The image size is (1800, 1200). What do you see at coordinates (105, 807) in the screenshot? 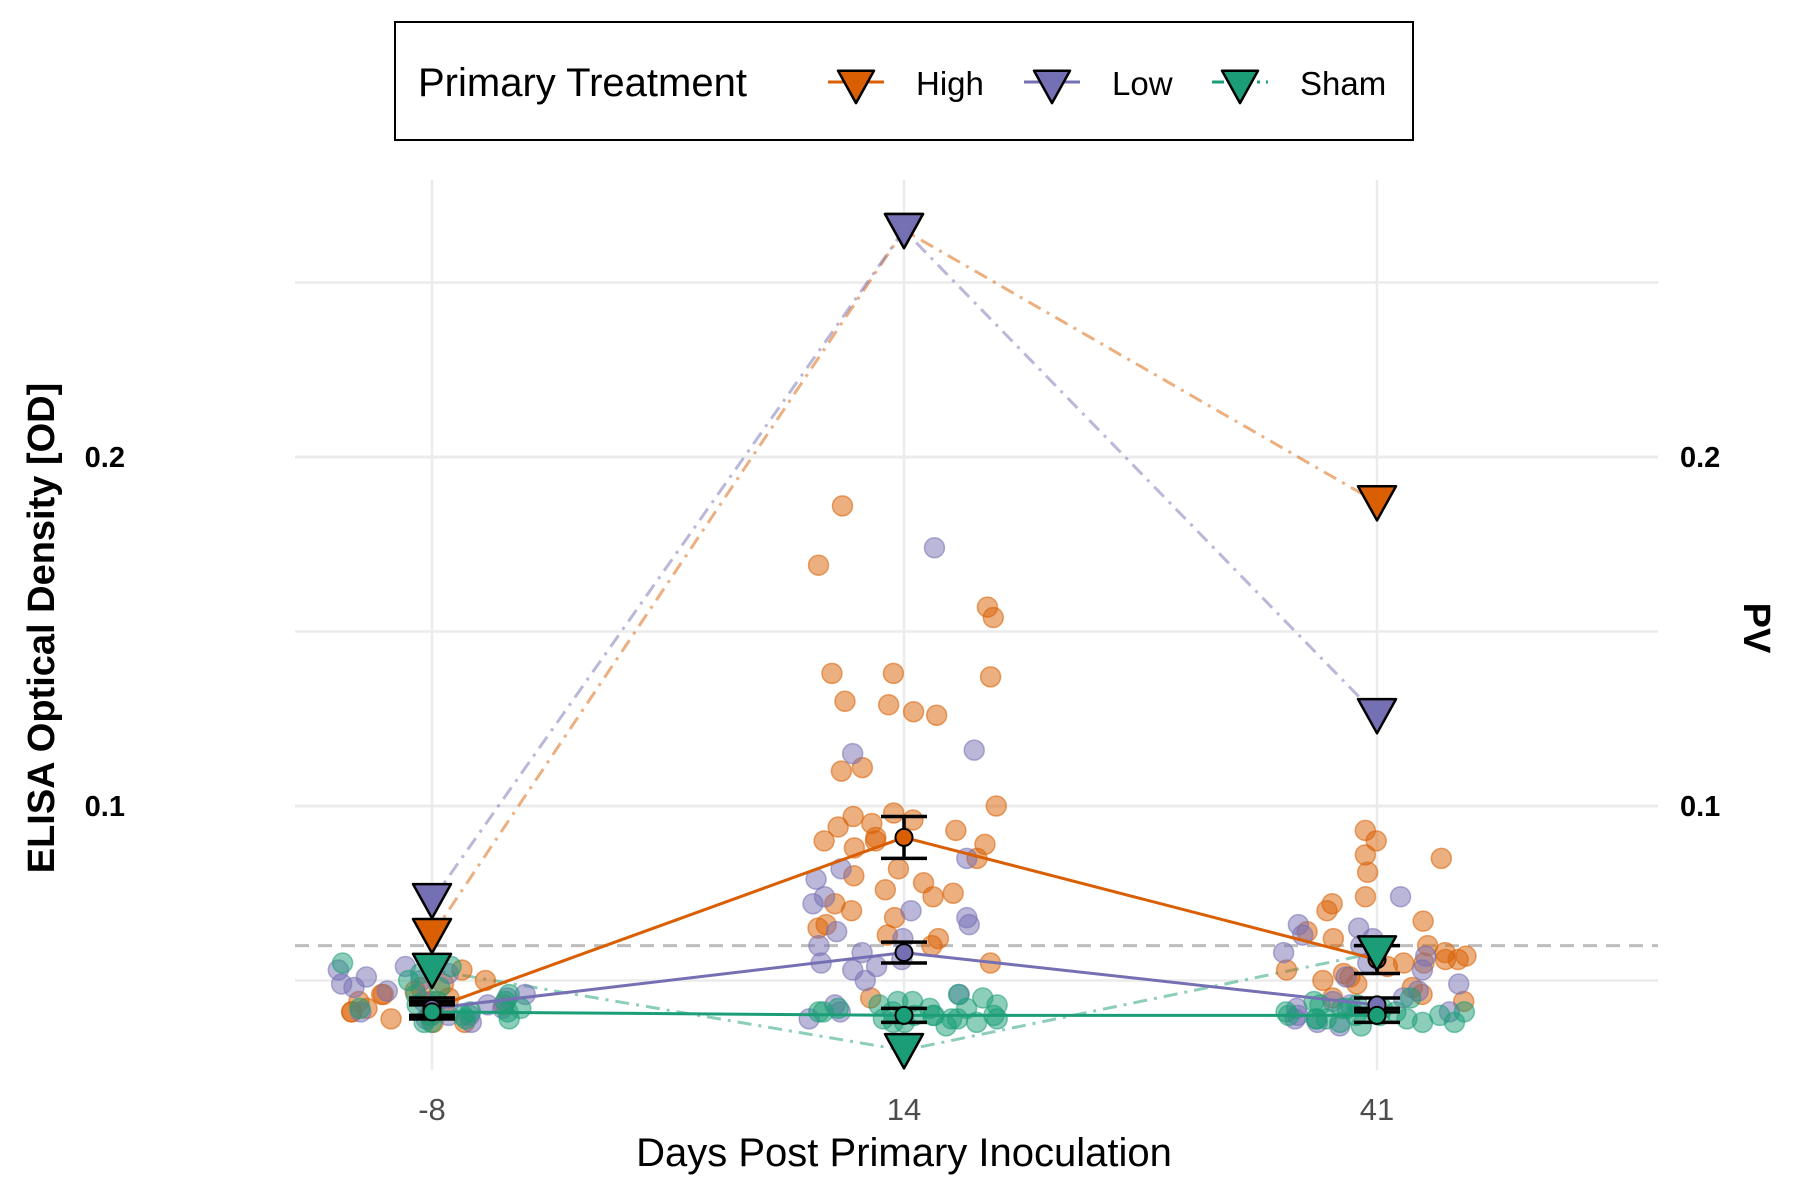
I see `y-tick-label: 0.1` at bounding box center [105, 807].